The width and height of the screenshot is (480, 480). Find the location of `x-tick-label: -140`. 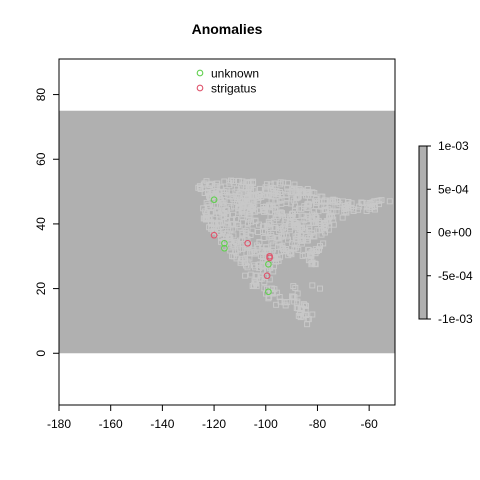

x-tick-label: -140 is located at coordinates (162, 424).